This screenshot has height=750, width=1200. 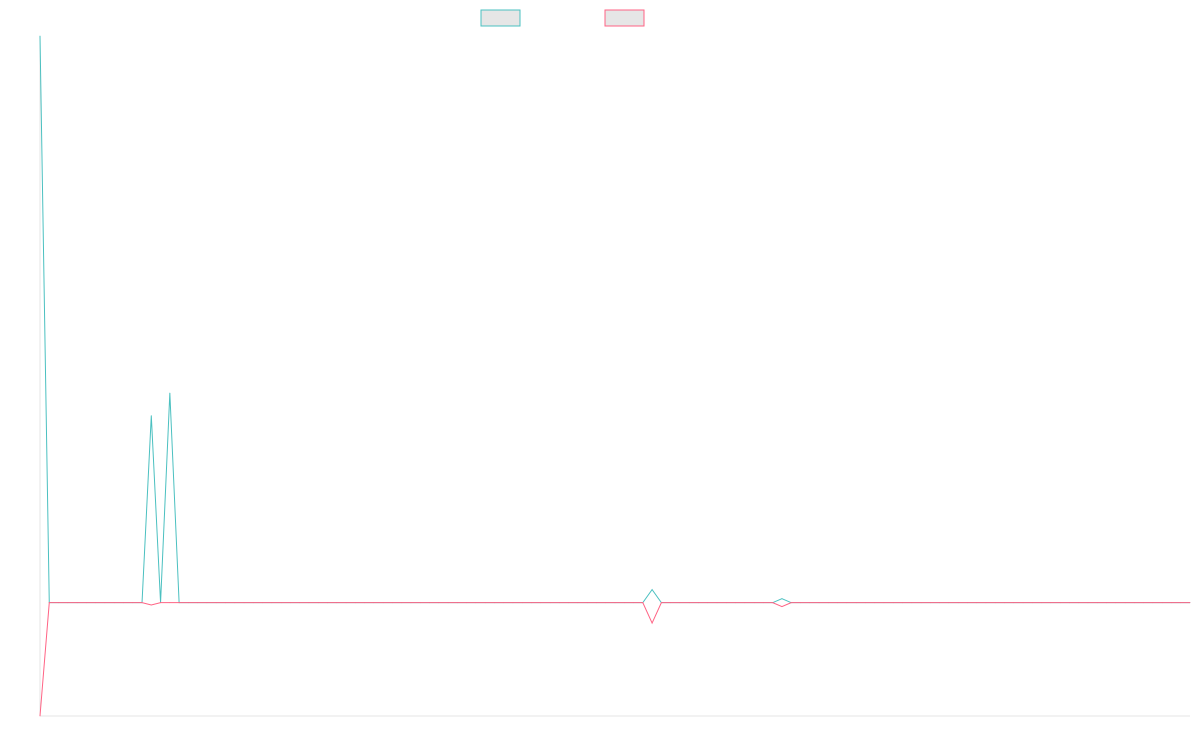 What do you see at coordinates (562, 18) in the screenshot?
I see `legend` at bounding box center [562, 18].